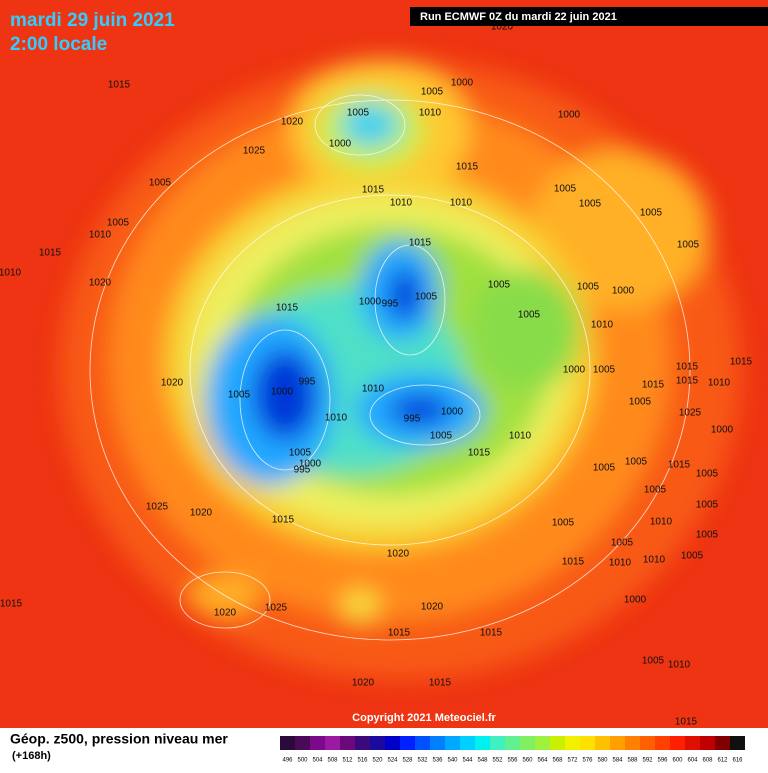  Describe the element at coordinates (527, 761) in the screenshot. I see `scale-label: 560` at that location.